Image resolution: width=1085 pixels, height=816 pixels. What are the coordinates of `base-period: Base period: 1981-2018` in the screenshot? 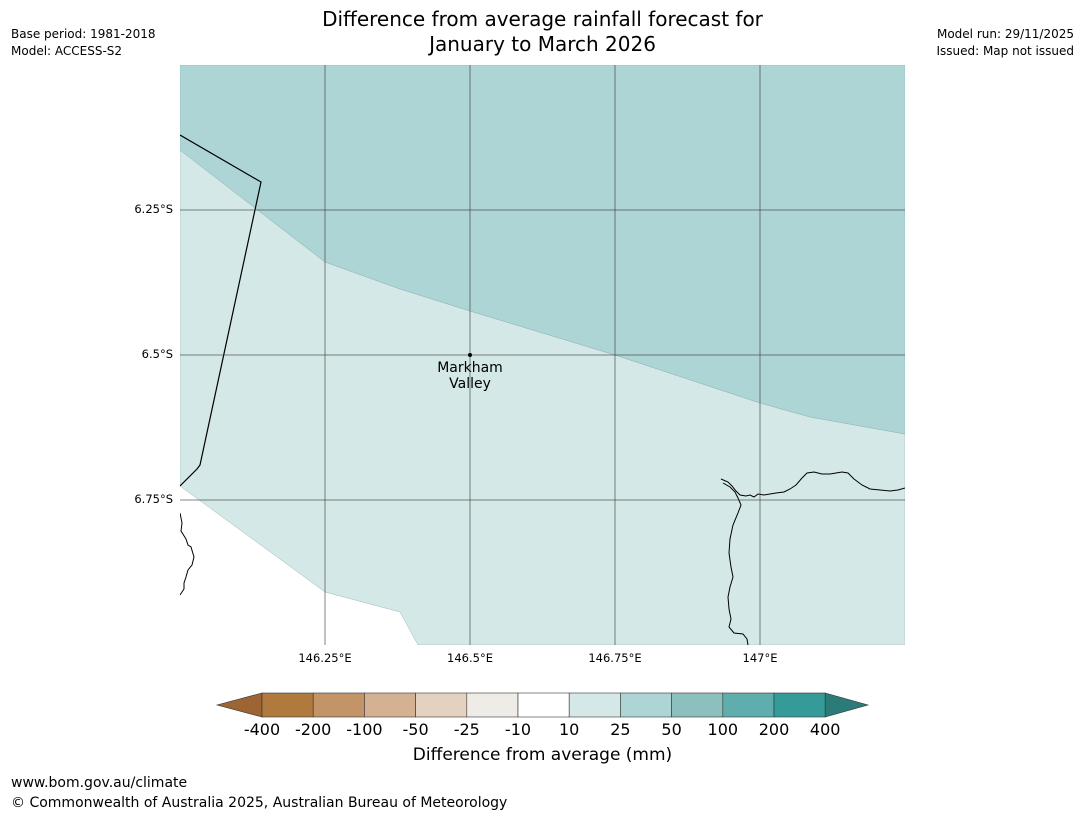 It's located at (83, 34).